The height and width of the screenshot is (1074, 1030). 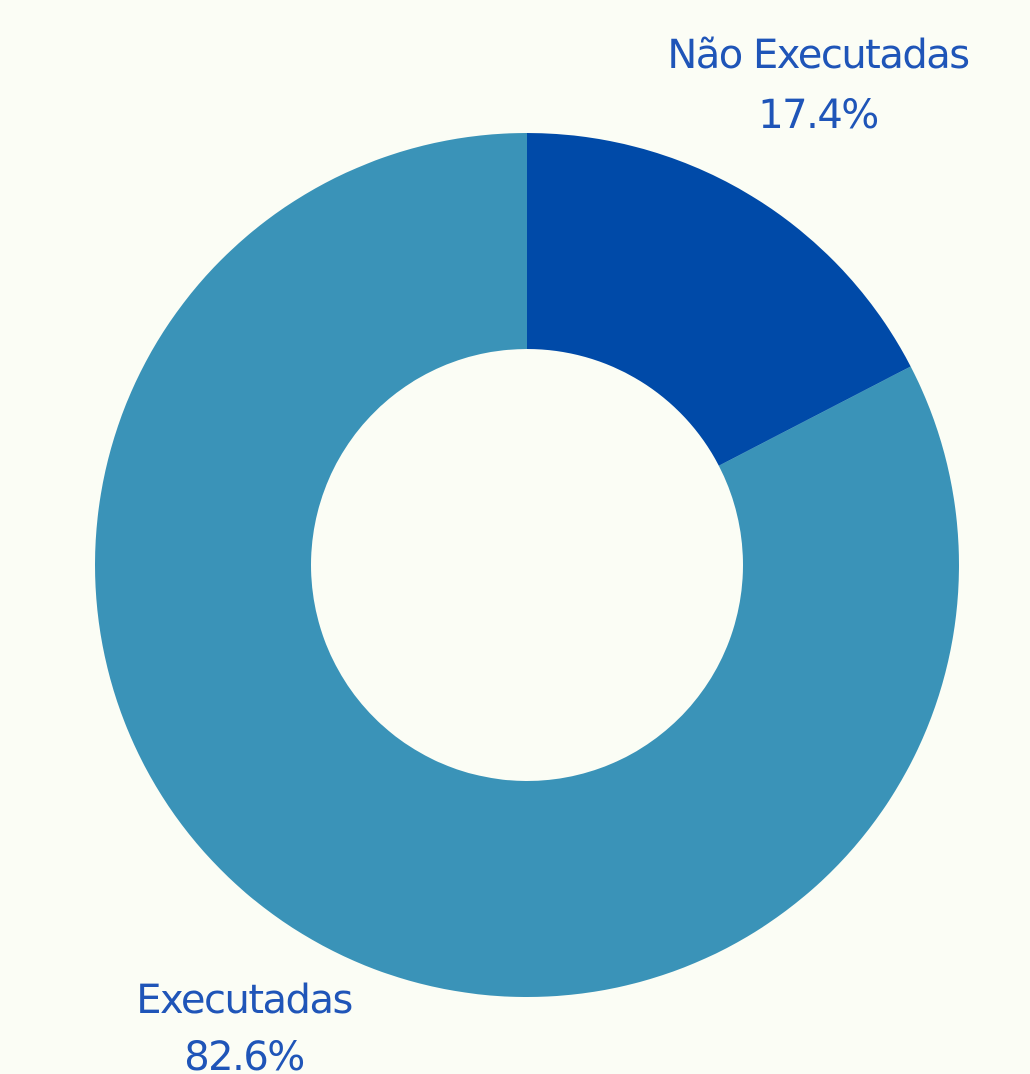 What do you see at coordinates (817, 55) in the screenshot?
I see `slice-label-nao-executadas: Não Executadas` at bounding box center [817, 55].